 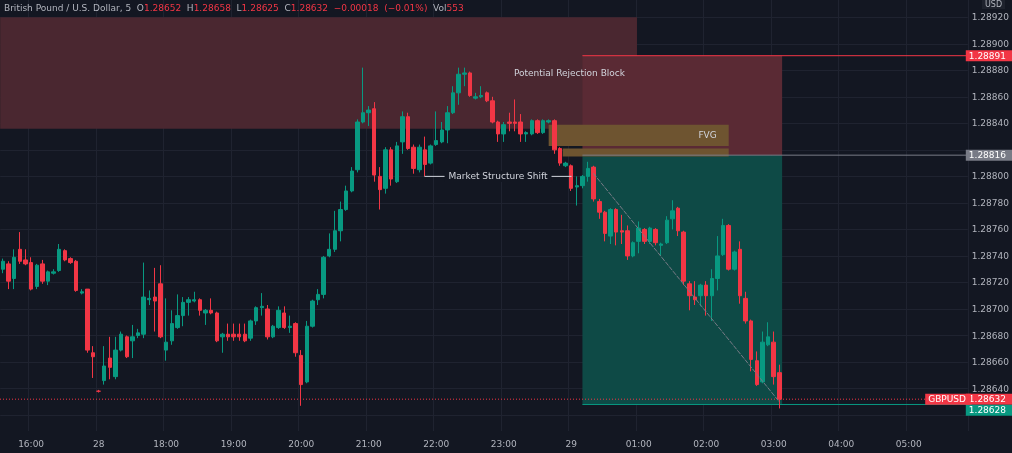 I want to click on y-tick-label: 1.28880, so click(x=990, y=70).